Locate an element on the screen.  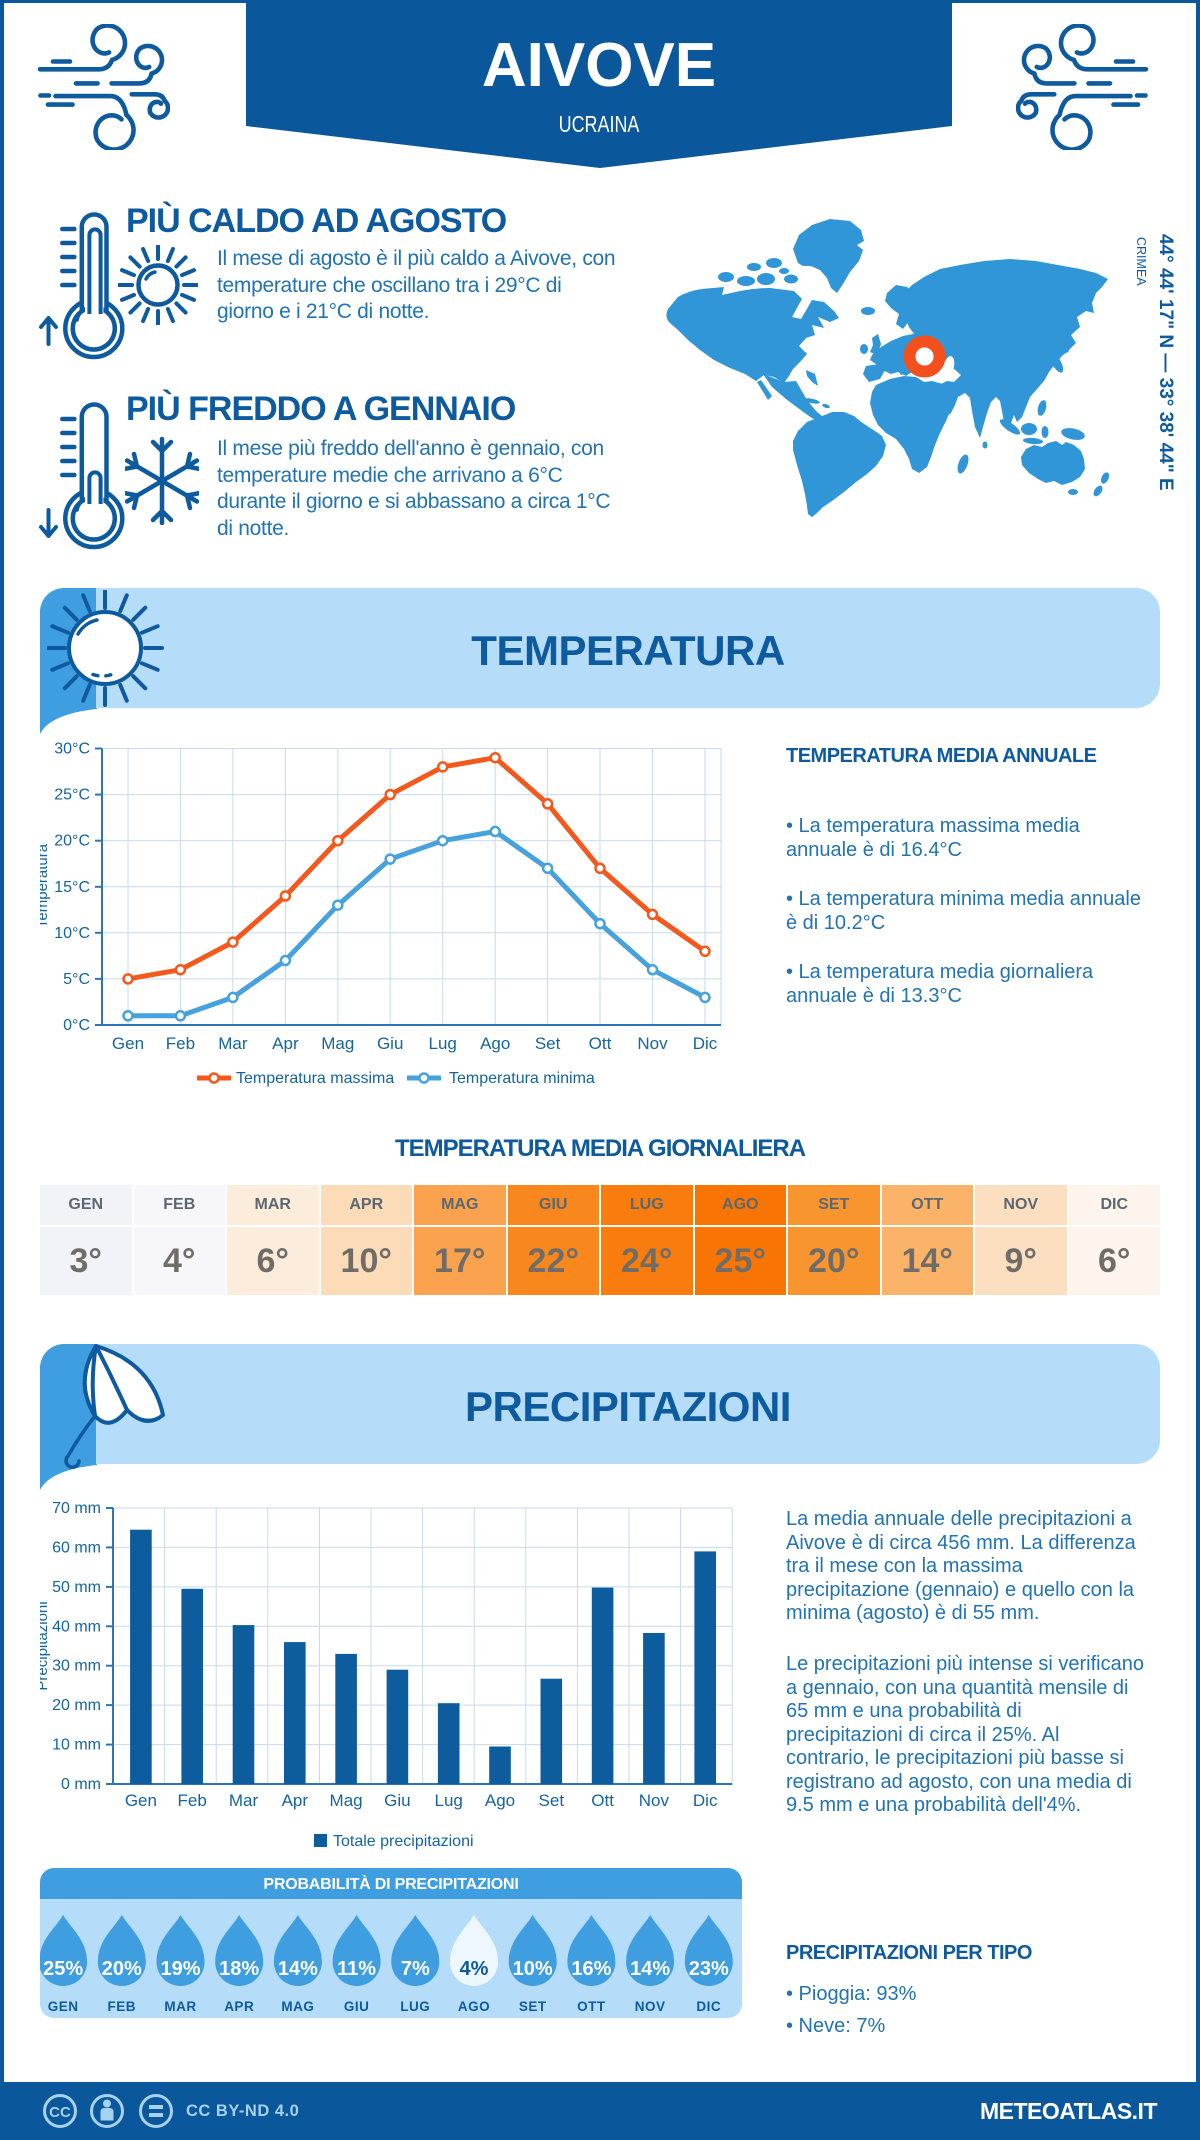
svg-text: 40 mm is located at coordinates (76, 1626).